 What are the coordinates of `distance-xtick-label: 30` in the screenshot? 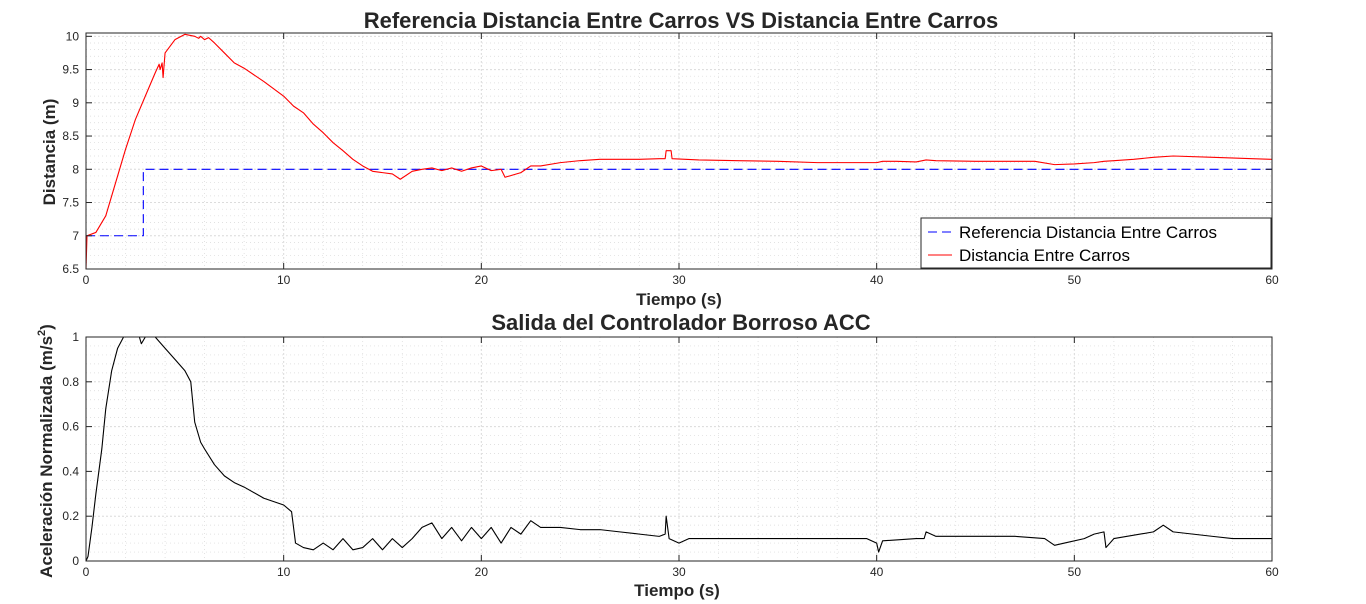 It's located at (679, 280).